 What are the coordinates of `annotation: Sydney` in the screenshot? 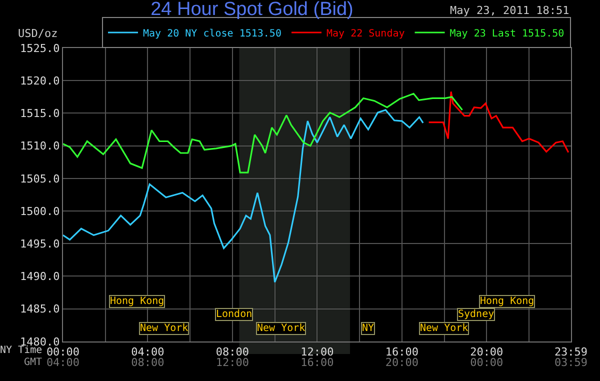 It's located at (476, 314).